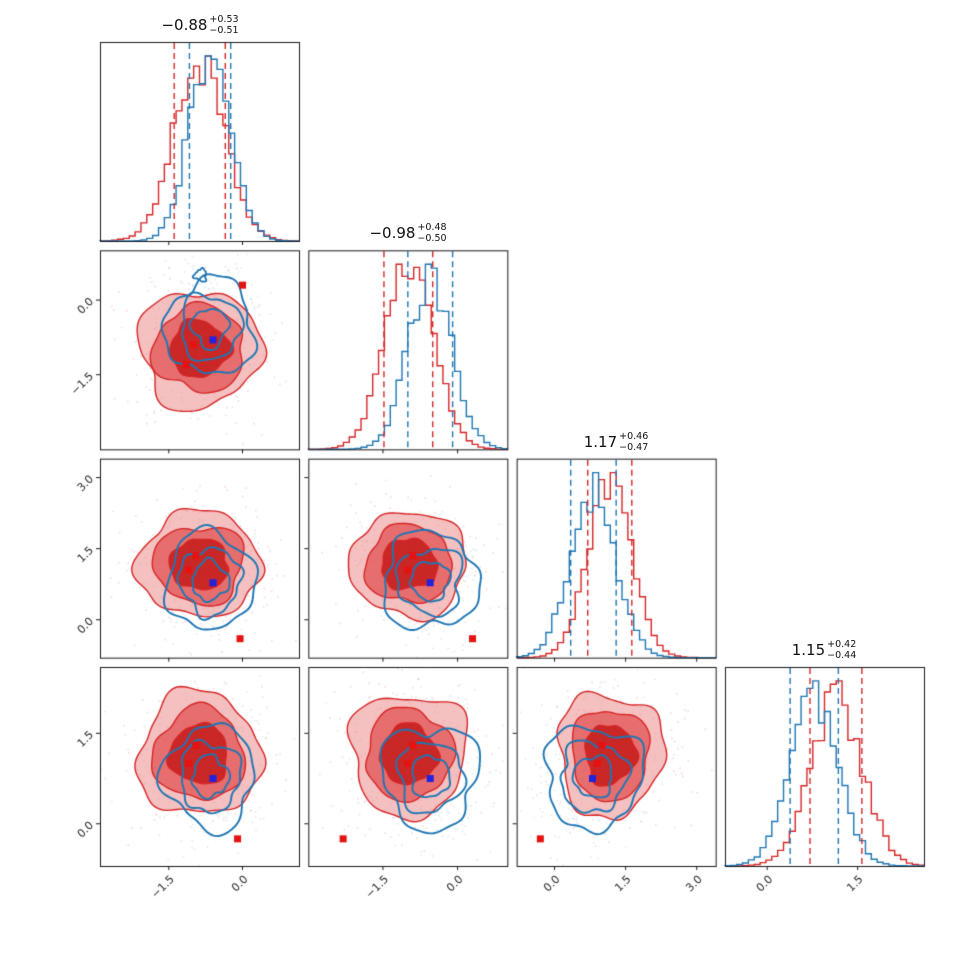 The image size is (970, 970). What do you see at coordinates (634, 436) in the screenshot?
I see `param-2-title-plus: +0.46` at bounding box center [634, 436].